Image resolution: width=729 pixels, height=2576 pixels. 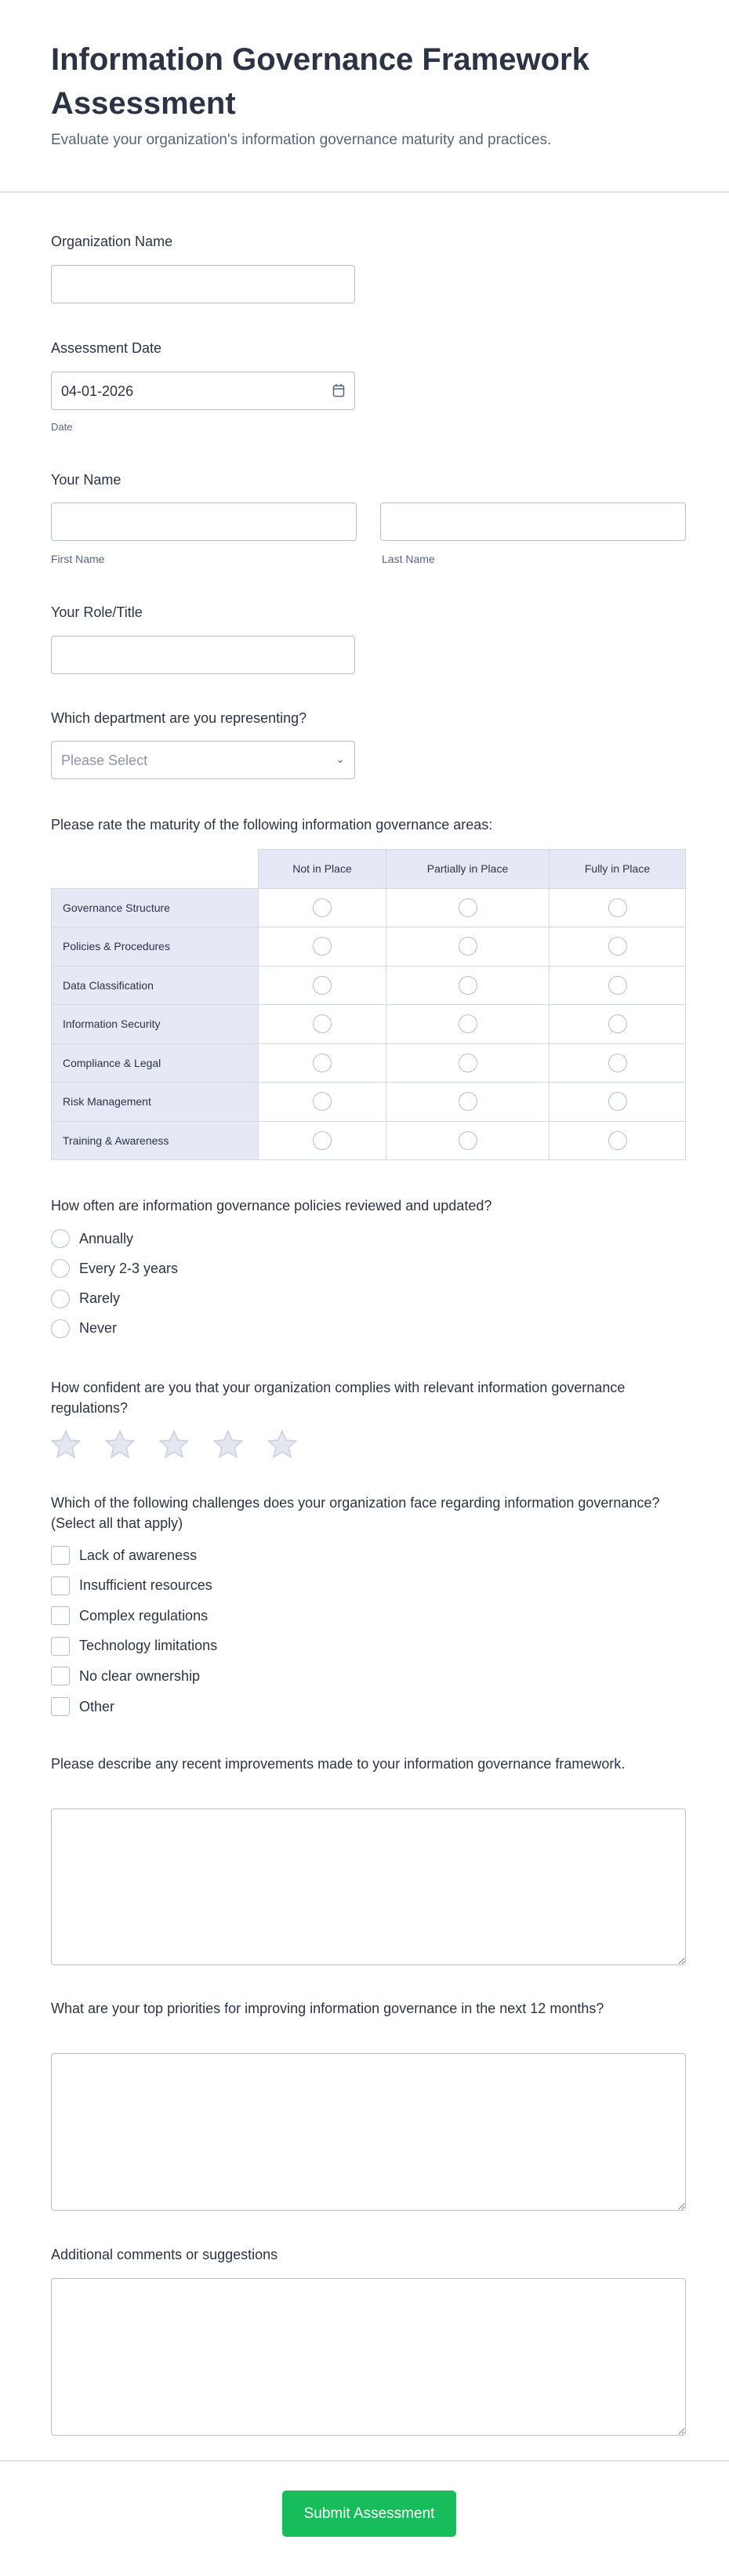 I want to click on role-input, so click(x=203, y=655).